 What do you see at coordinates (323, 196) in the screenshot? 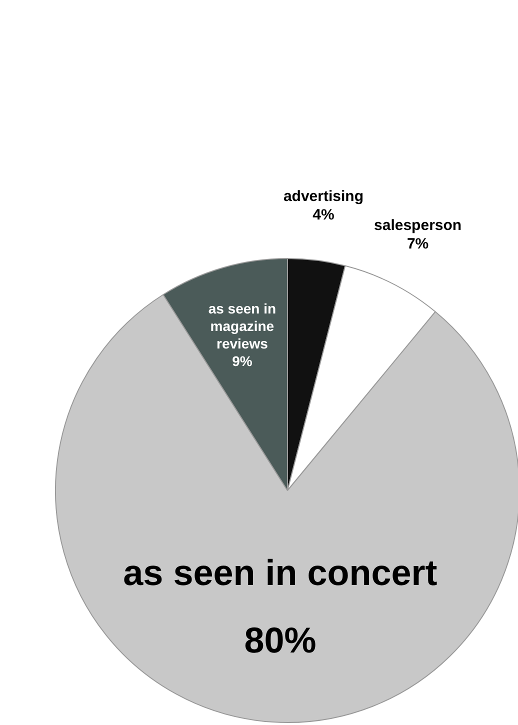
I see `slice-label: advertising` at bounding box center [323, 196].